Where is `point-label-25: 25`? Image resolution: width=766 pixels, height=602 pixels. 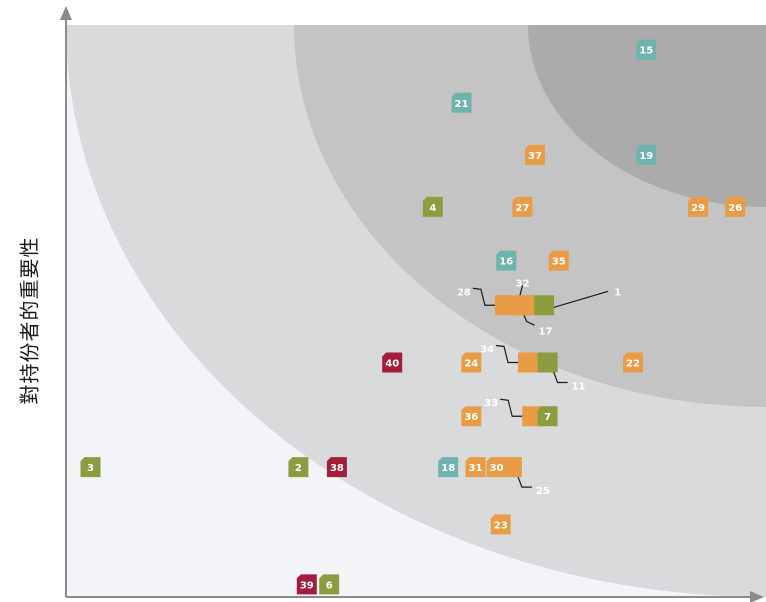
point-label-25: 25 is located at coordinates (543, 491).